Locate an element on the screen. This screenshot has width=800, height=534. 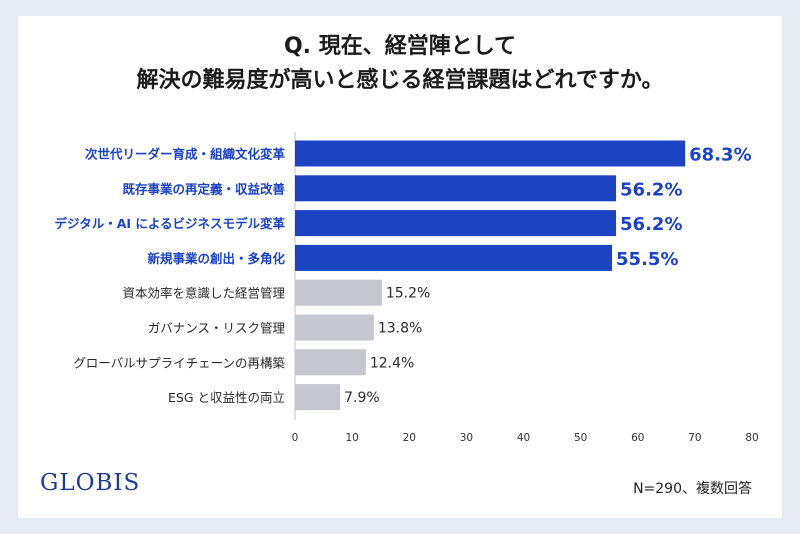
x-tick-label: 20 is located at coordinates (409, 438).